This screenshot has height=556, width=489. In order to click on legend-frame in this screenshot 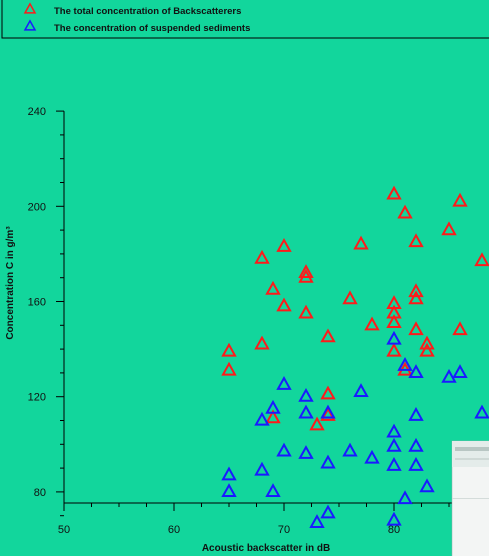, I will do `click(245, 19)`.